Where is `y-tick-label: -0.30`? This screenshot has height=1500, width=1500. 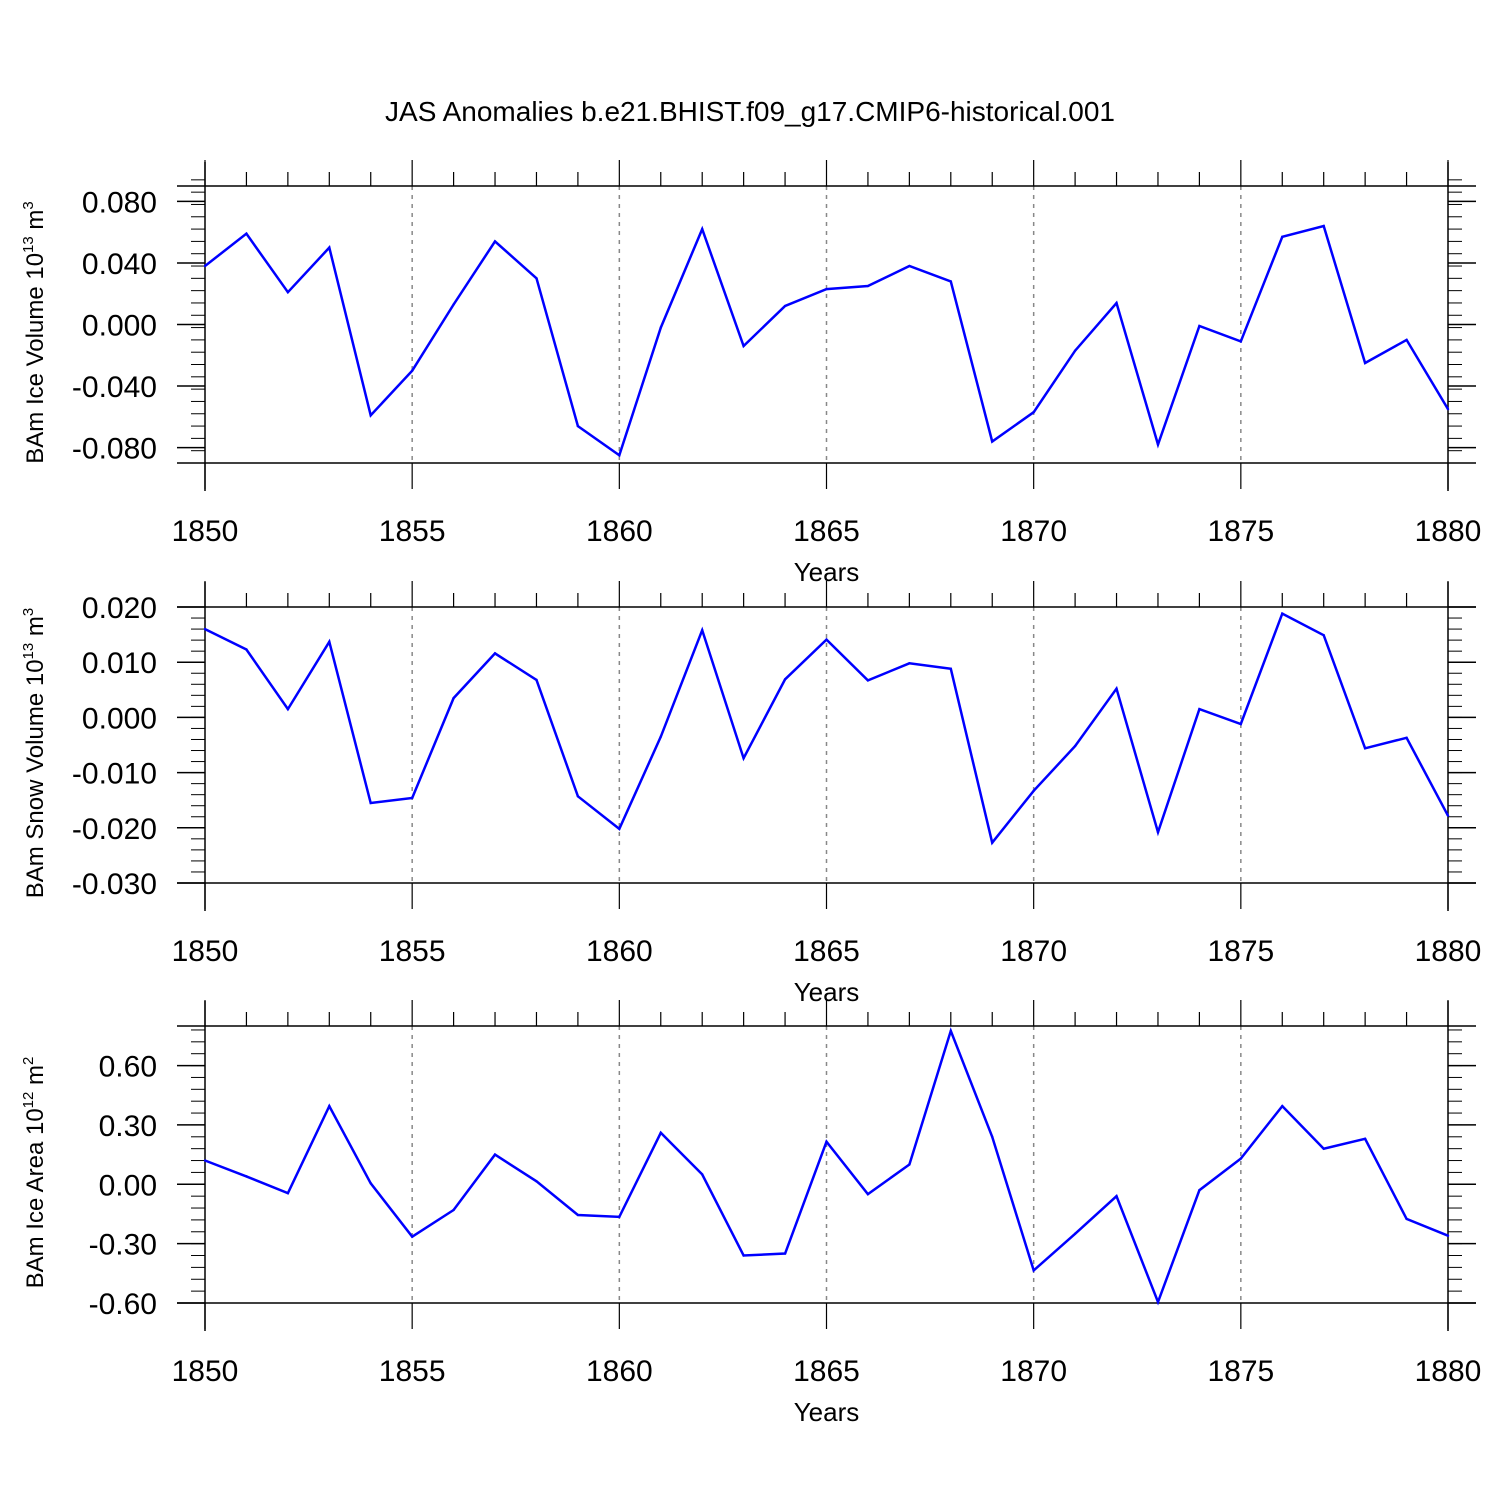 y-tick-label: -0.30 is located at coordinates (123, 1245).